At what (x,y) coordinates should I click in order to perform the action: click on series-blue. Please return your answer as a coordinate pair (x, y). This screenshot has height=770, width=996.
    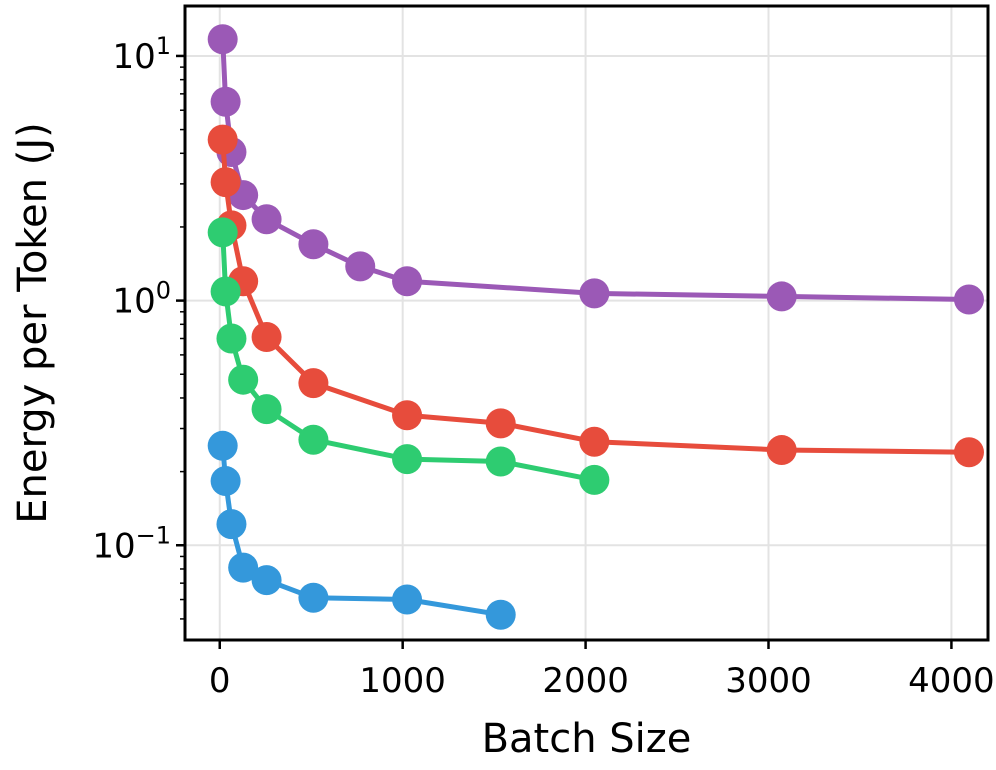
    Looking at the image, I should click on (361, 530).